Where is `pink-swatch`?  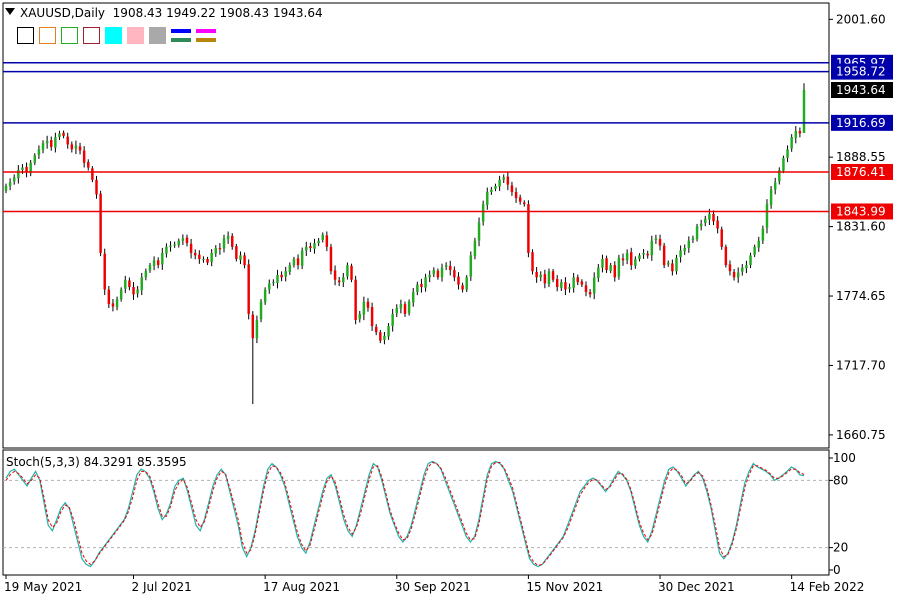 pink-swatch is located at coordinates (135, 35).